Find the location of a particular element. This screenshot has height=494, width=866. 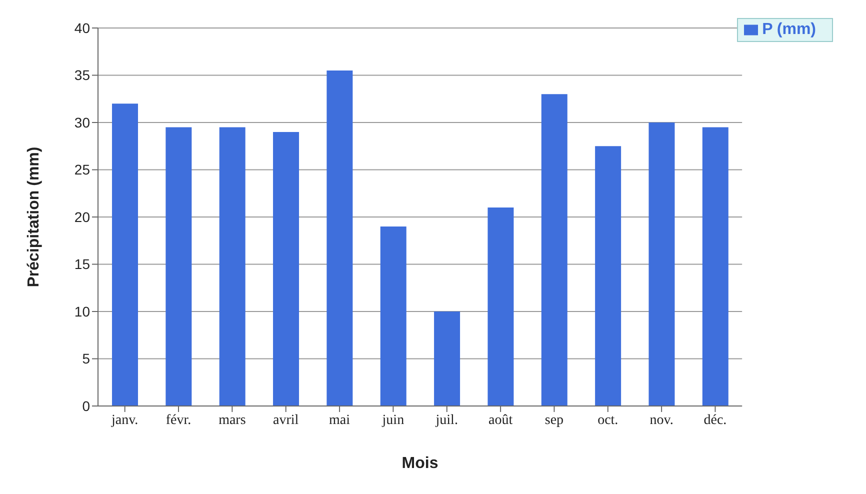

x-tick-label: déc. is located at coordinates (715, 420).